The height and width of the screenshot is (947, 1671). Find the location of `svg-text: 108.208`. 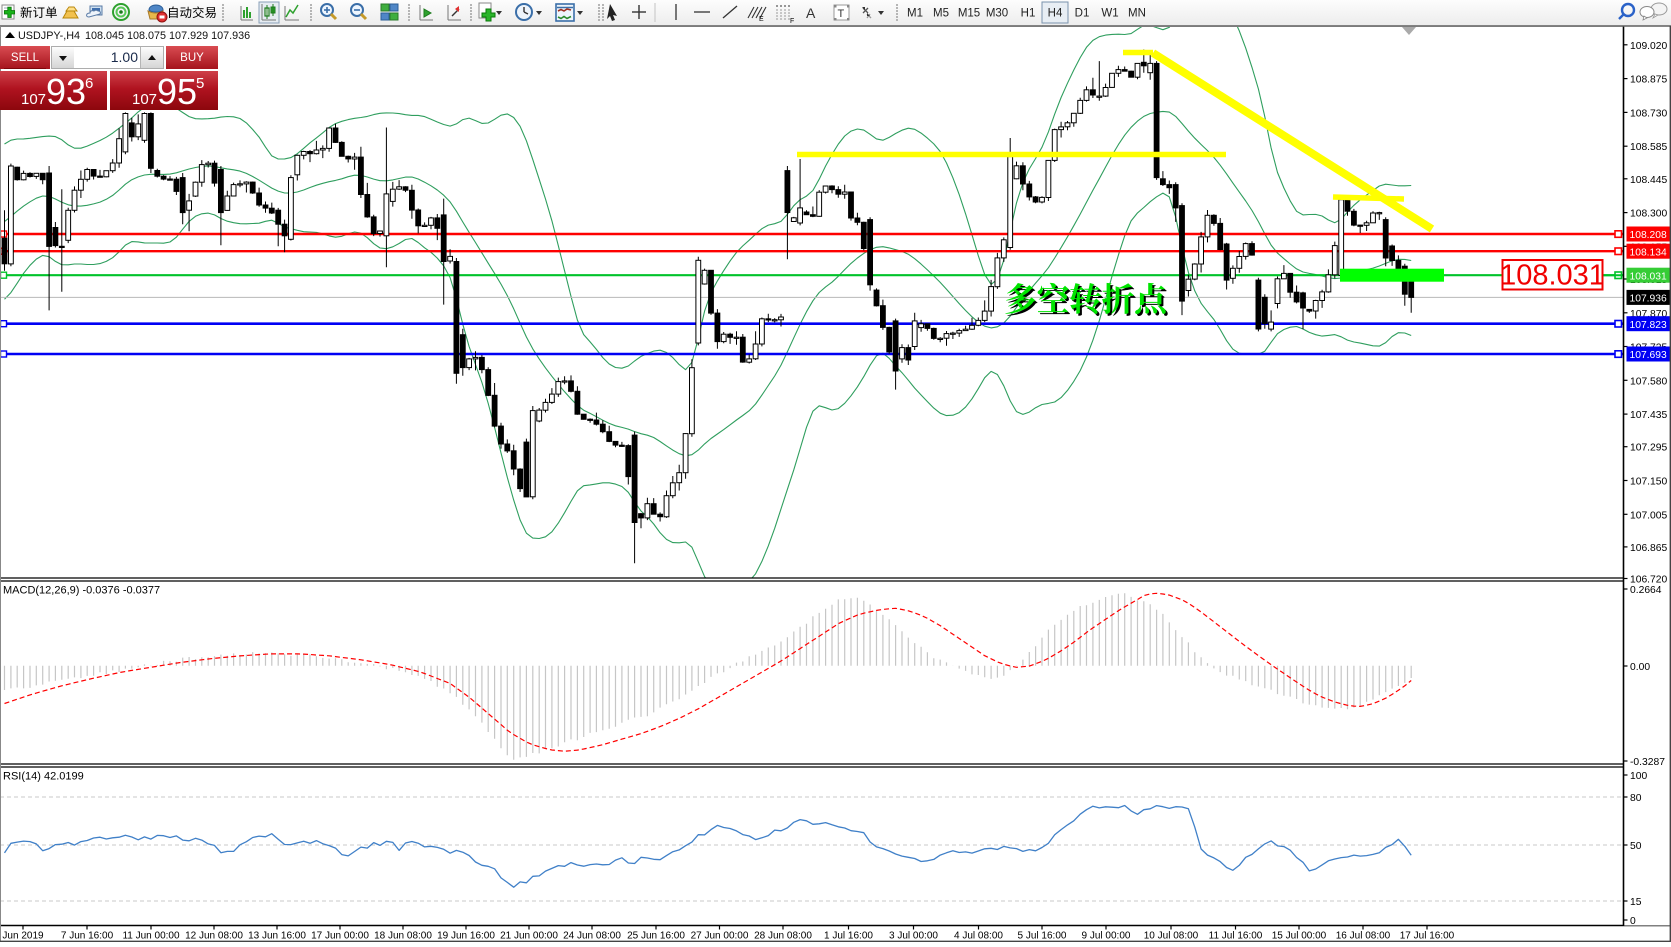

svg-text: 108.208 is located at coordinates (1648, 235).